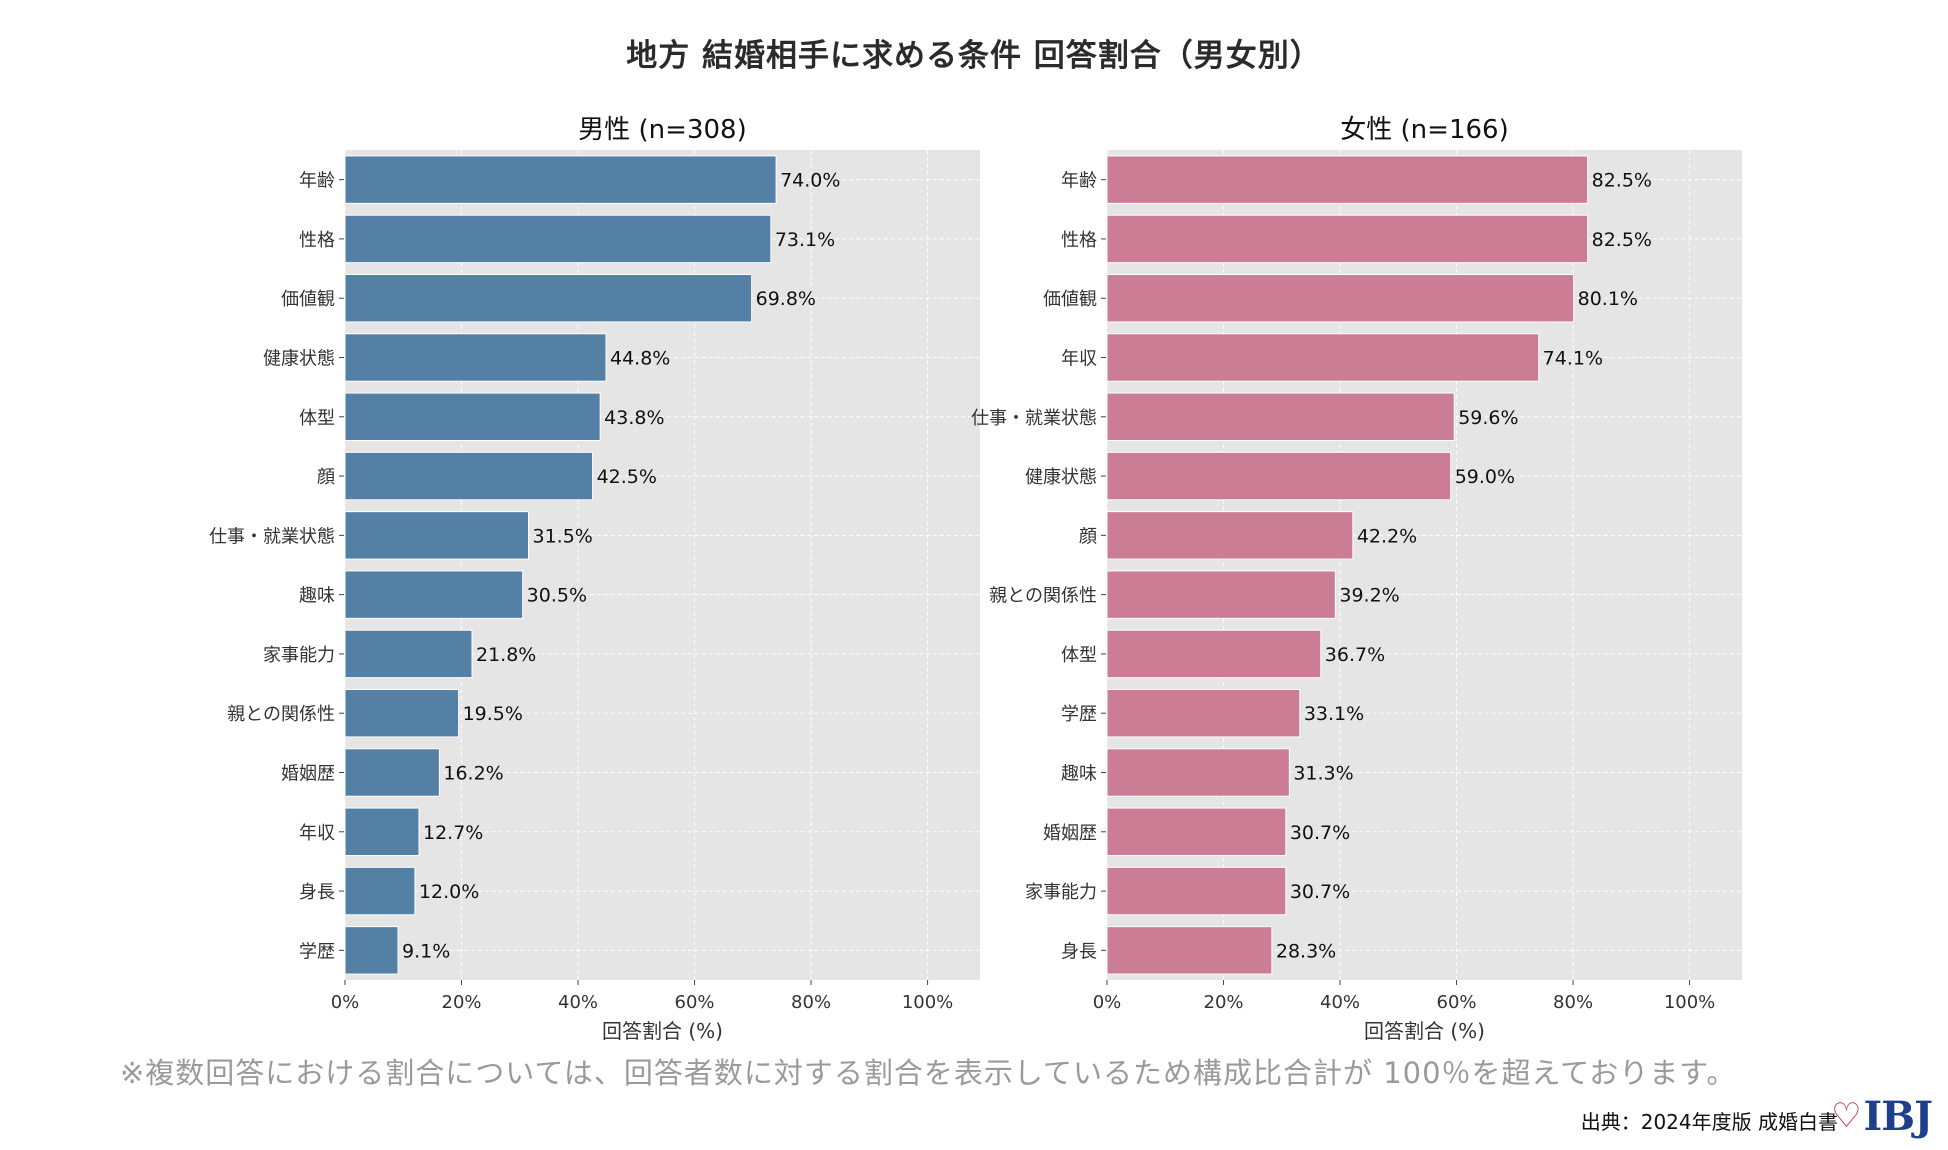 The height and width of the screenshot is (1150, 1948). Describe the element at coordinates (1898, 1116) in the screenshot. I see `logo-text: IBJ` at that location.